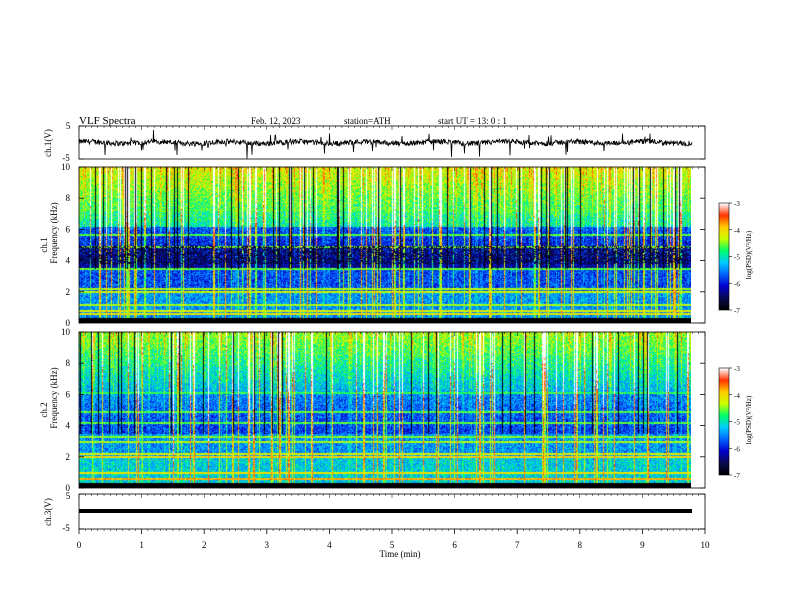 The image size is (792, 612). What do you see at coordinates (54, 232) in the screenshot?
I see `ch1-spectrogram-ylabel-frequency: Frequency (kHz)` at bounding box center [54, 232].